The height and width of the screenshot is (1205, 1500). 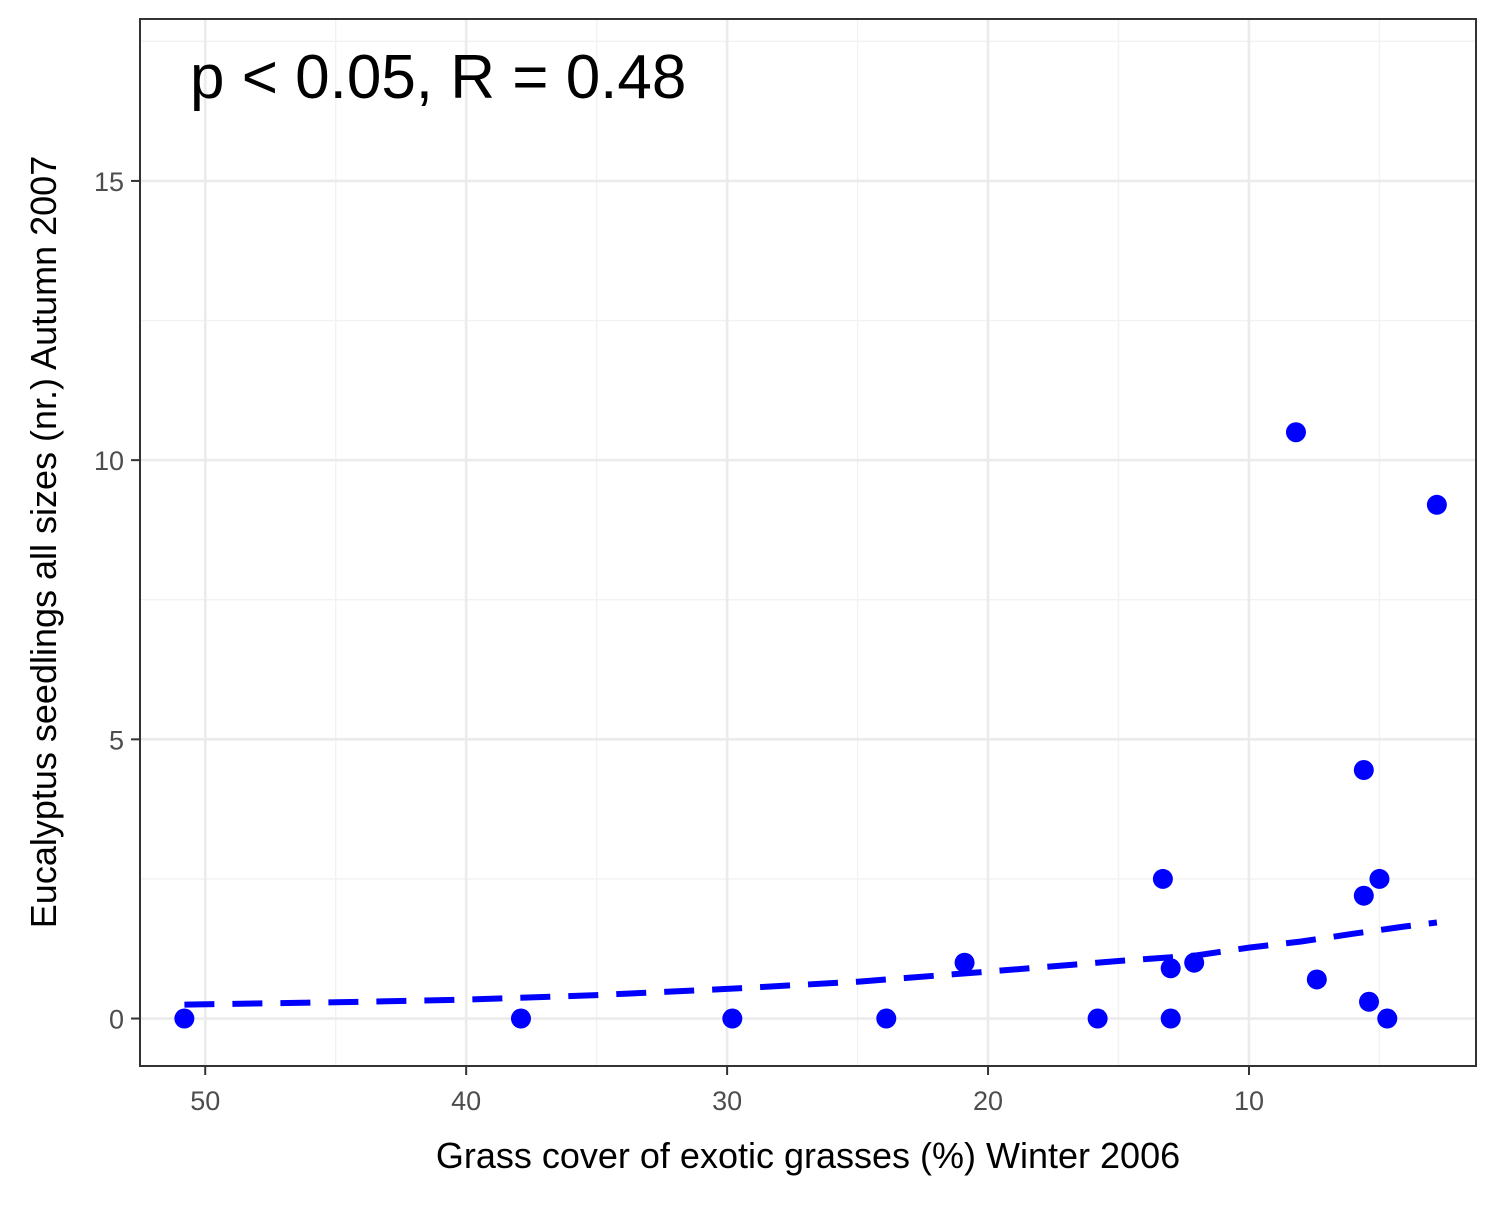 I want to click on y-tick-label: 0, so click(x=116, y=1020).